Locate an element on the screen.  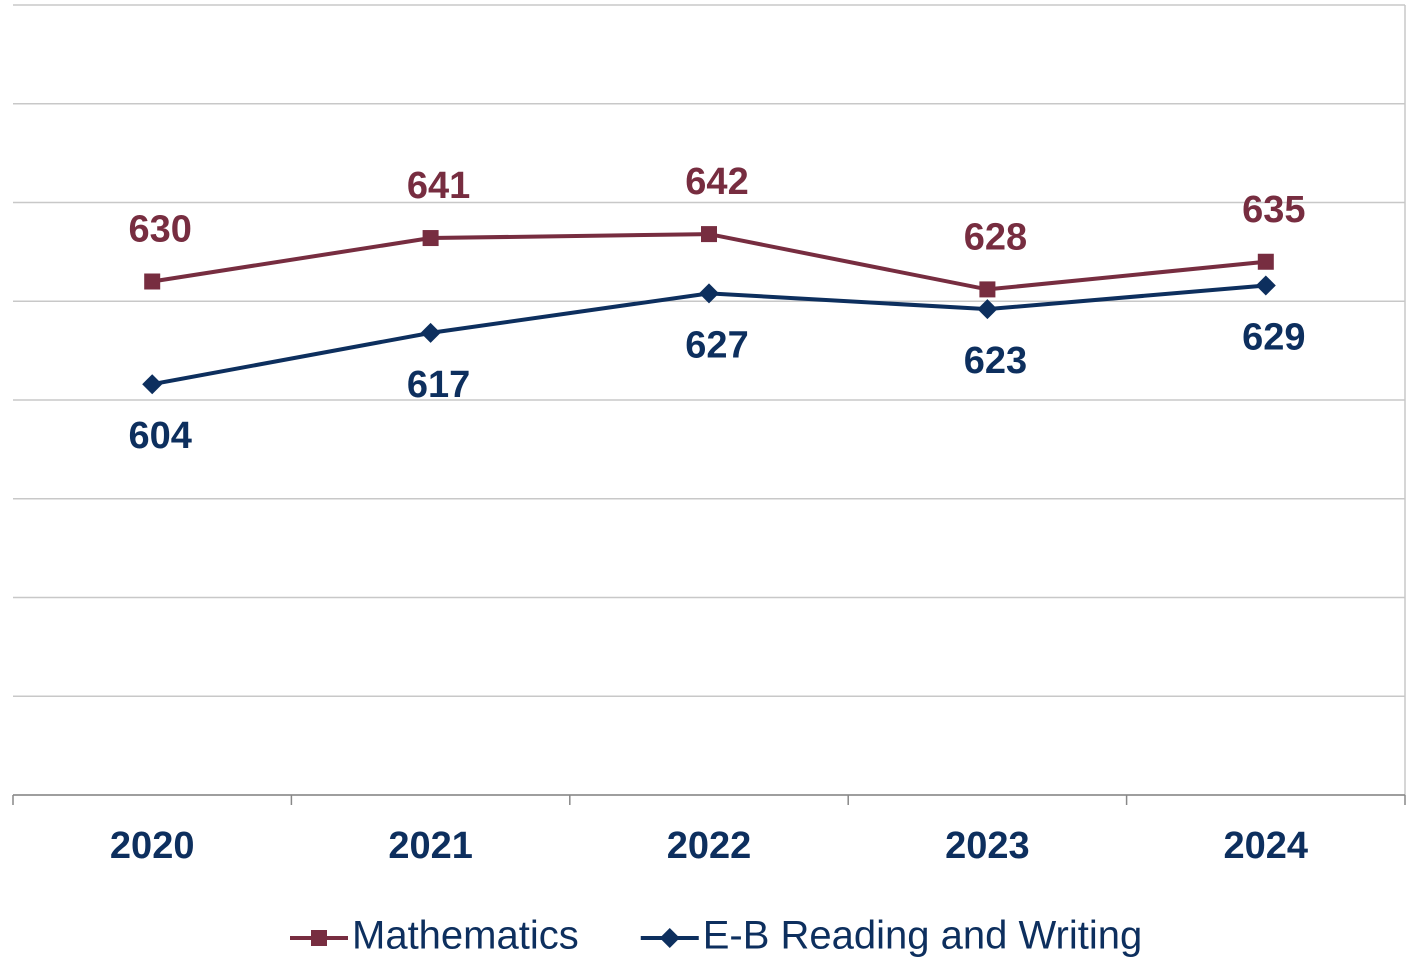
series-line is located at coordinates (708, 262).